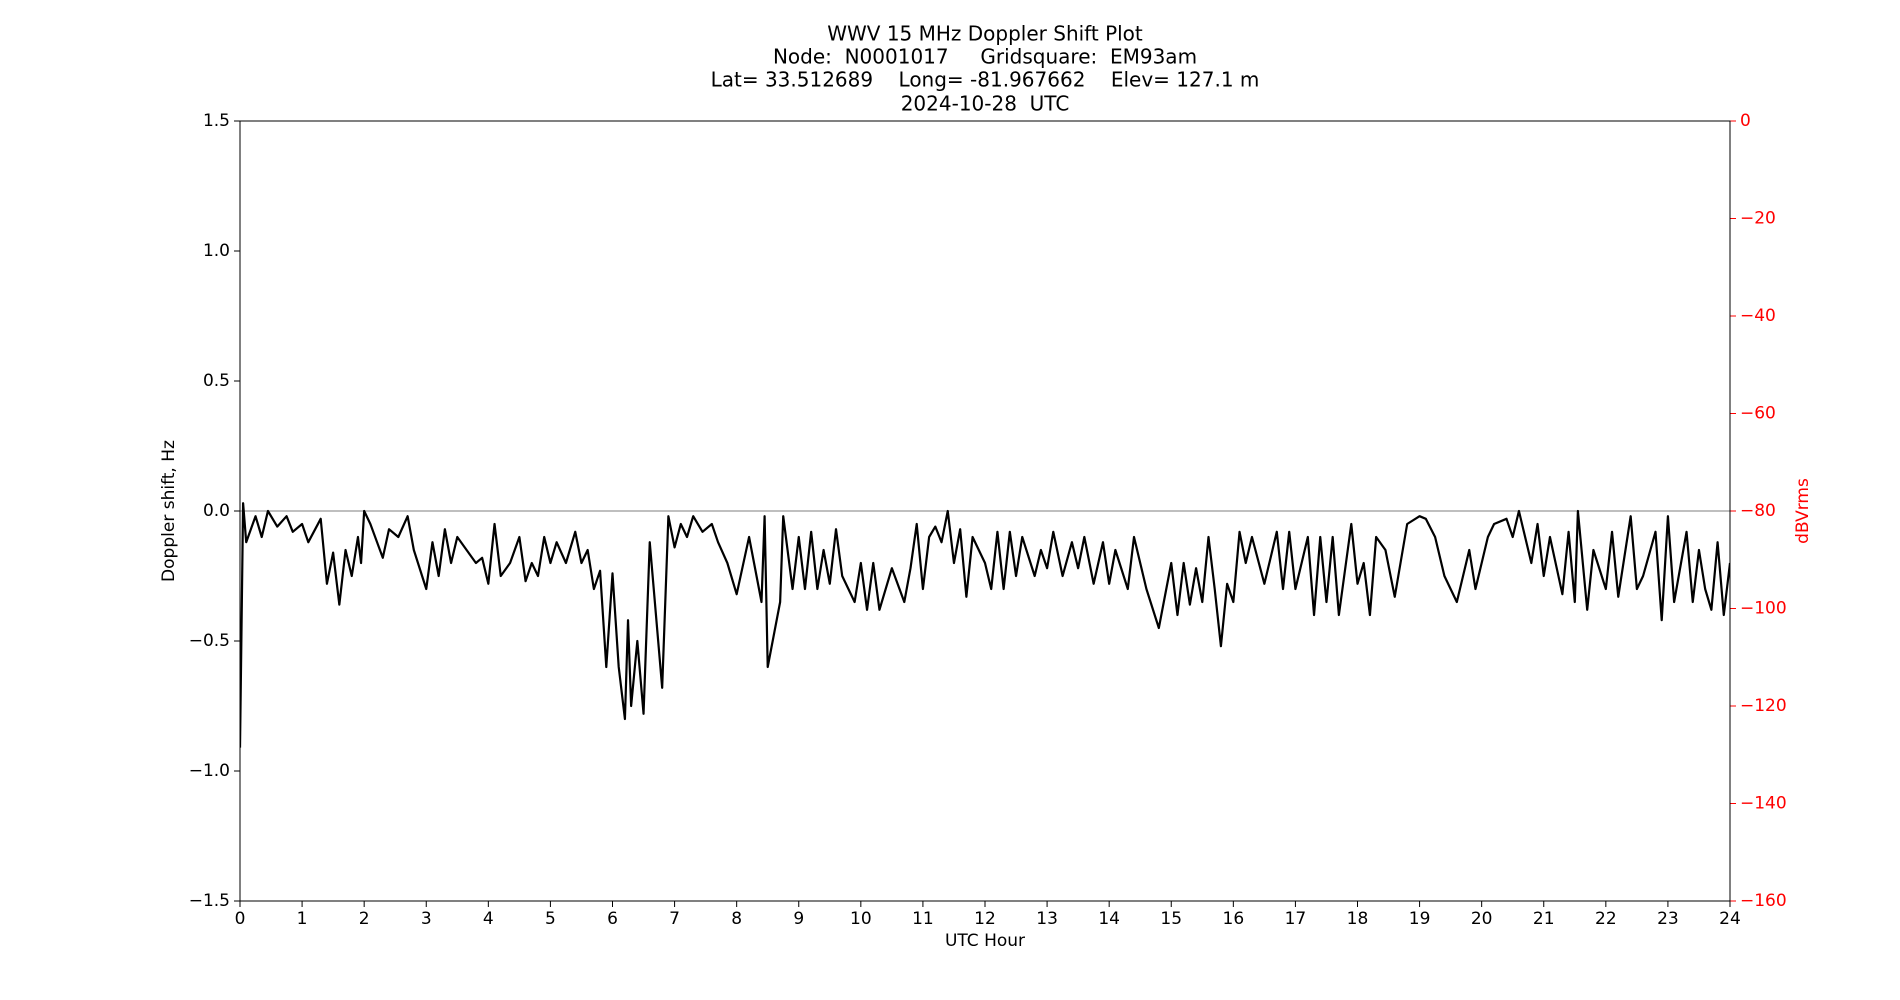  What do you see at coordinates (1763, 804) in the screenshot?
I see `y2-tick-label: −140` at bounding box center [1763, 804].